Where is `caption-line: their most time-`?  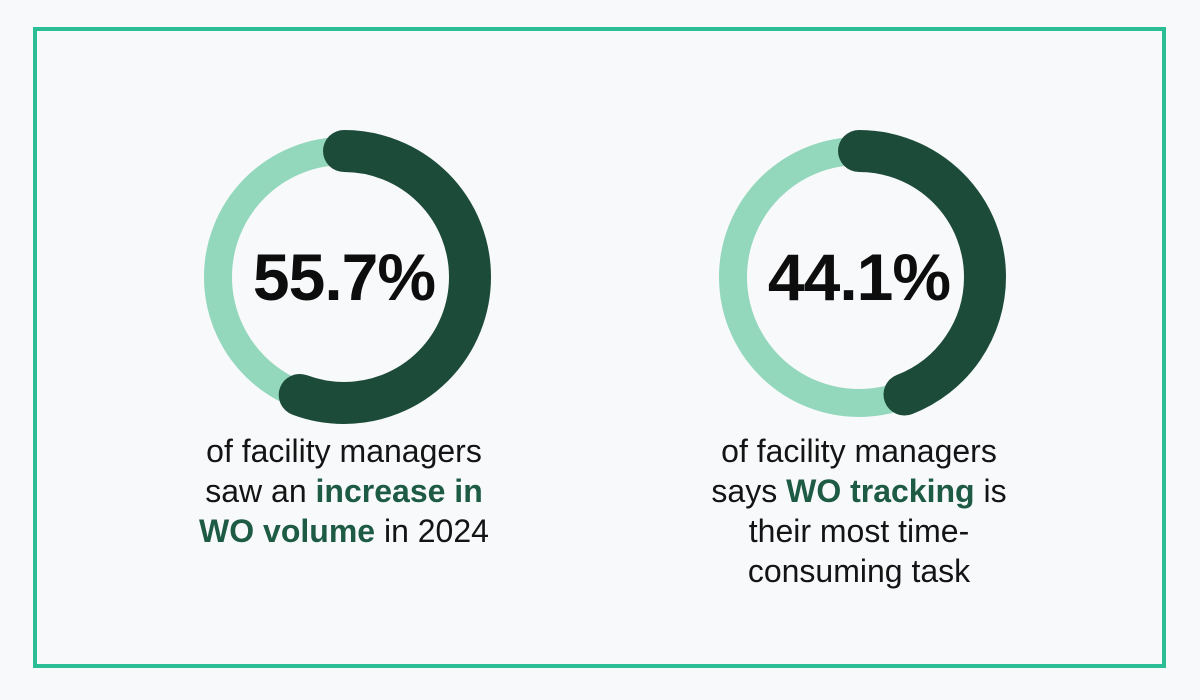
caption-line: their most time- is located at coordinates (859, 531).